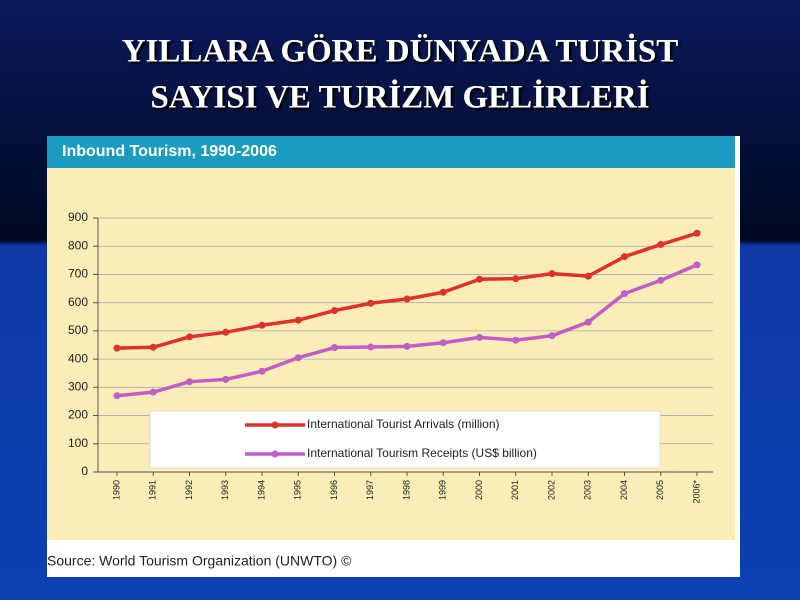 The image size is (800, 605). Describe the element at coordinates (515, 490) in the screenshot. I see `x-tick-label: 2001` at that location.